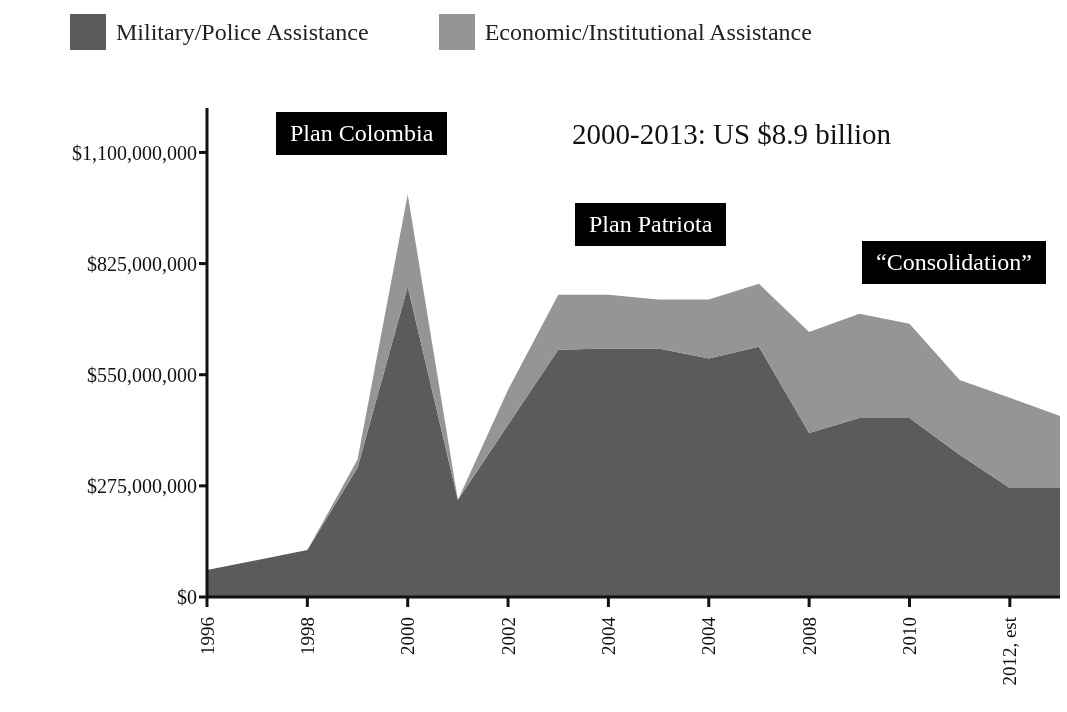  What do you see at coordinates (142, 485) in the screenshot?
I see `y-tick-label: $275,000,000` at bounding box center [142, 485].